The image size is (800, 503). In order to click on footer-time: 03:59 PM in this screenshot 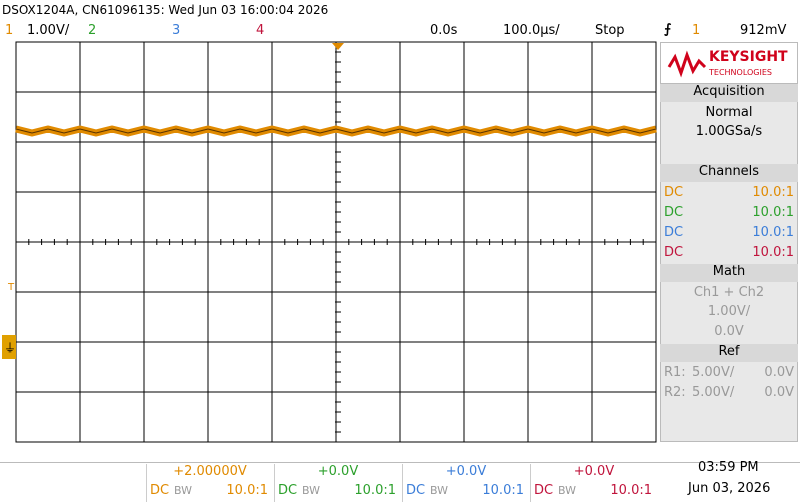, I will do `click(728, 467)`.